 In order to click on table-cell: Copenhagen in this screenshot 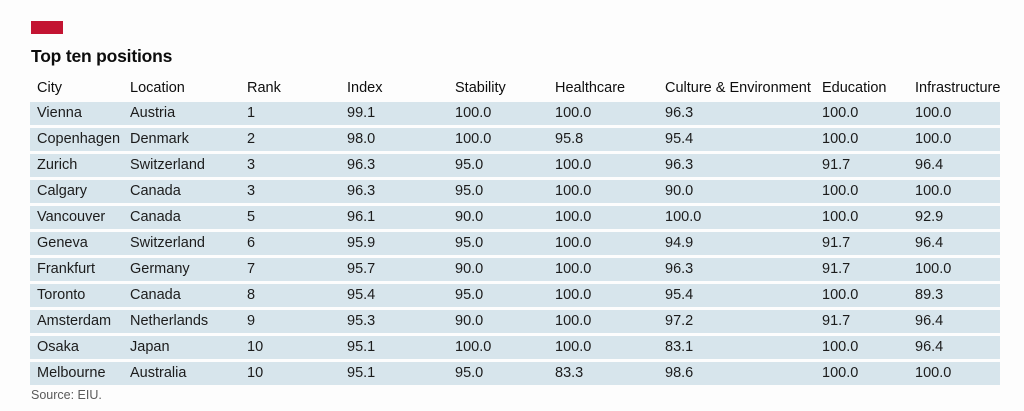, I will do `click(76, 139)`.